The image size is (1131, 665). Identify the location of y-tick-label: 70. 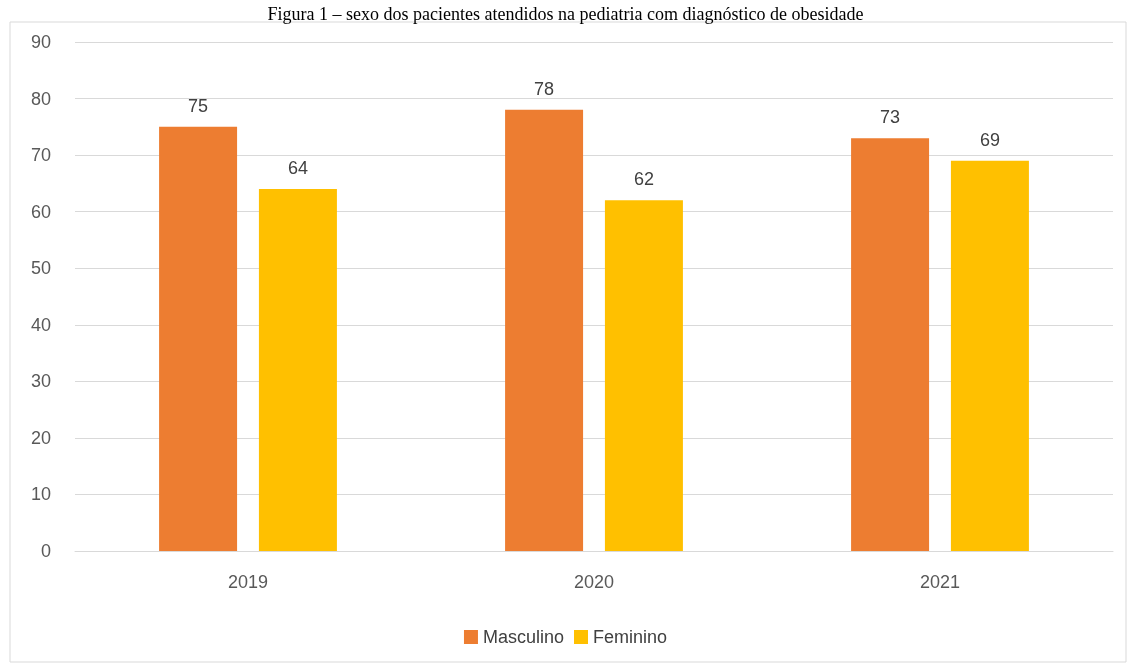
(40, 155).